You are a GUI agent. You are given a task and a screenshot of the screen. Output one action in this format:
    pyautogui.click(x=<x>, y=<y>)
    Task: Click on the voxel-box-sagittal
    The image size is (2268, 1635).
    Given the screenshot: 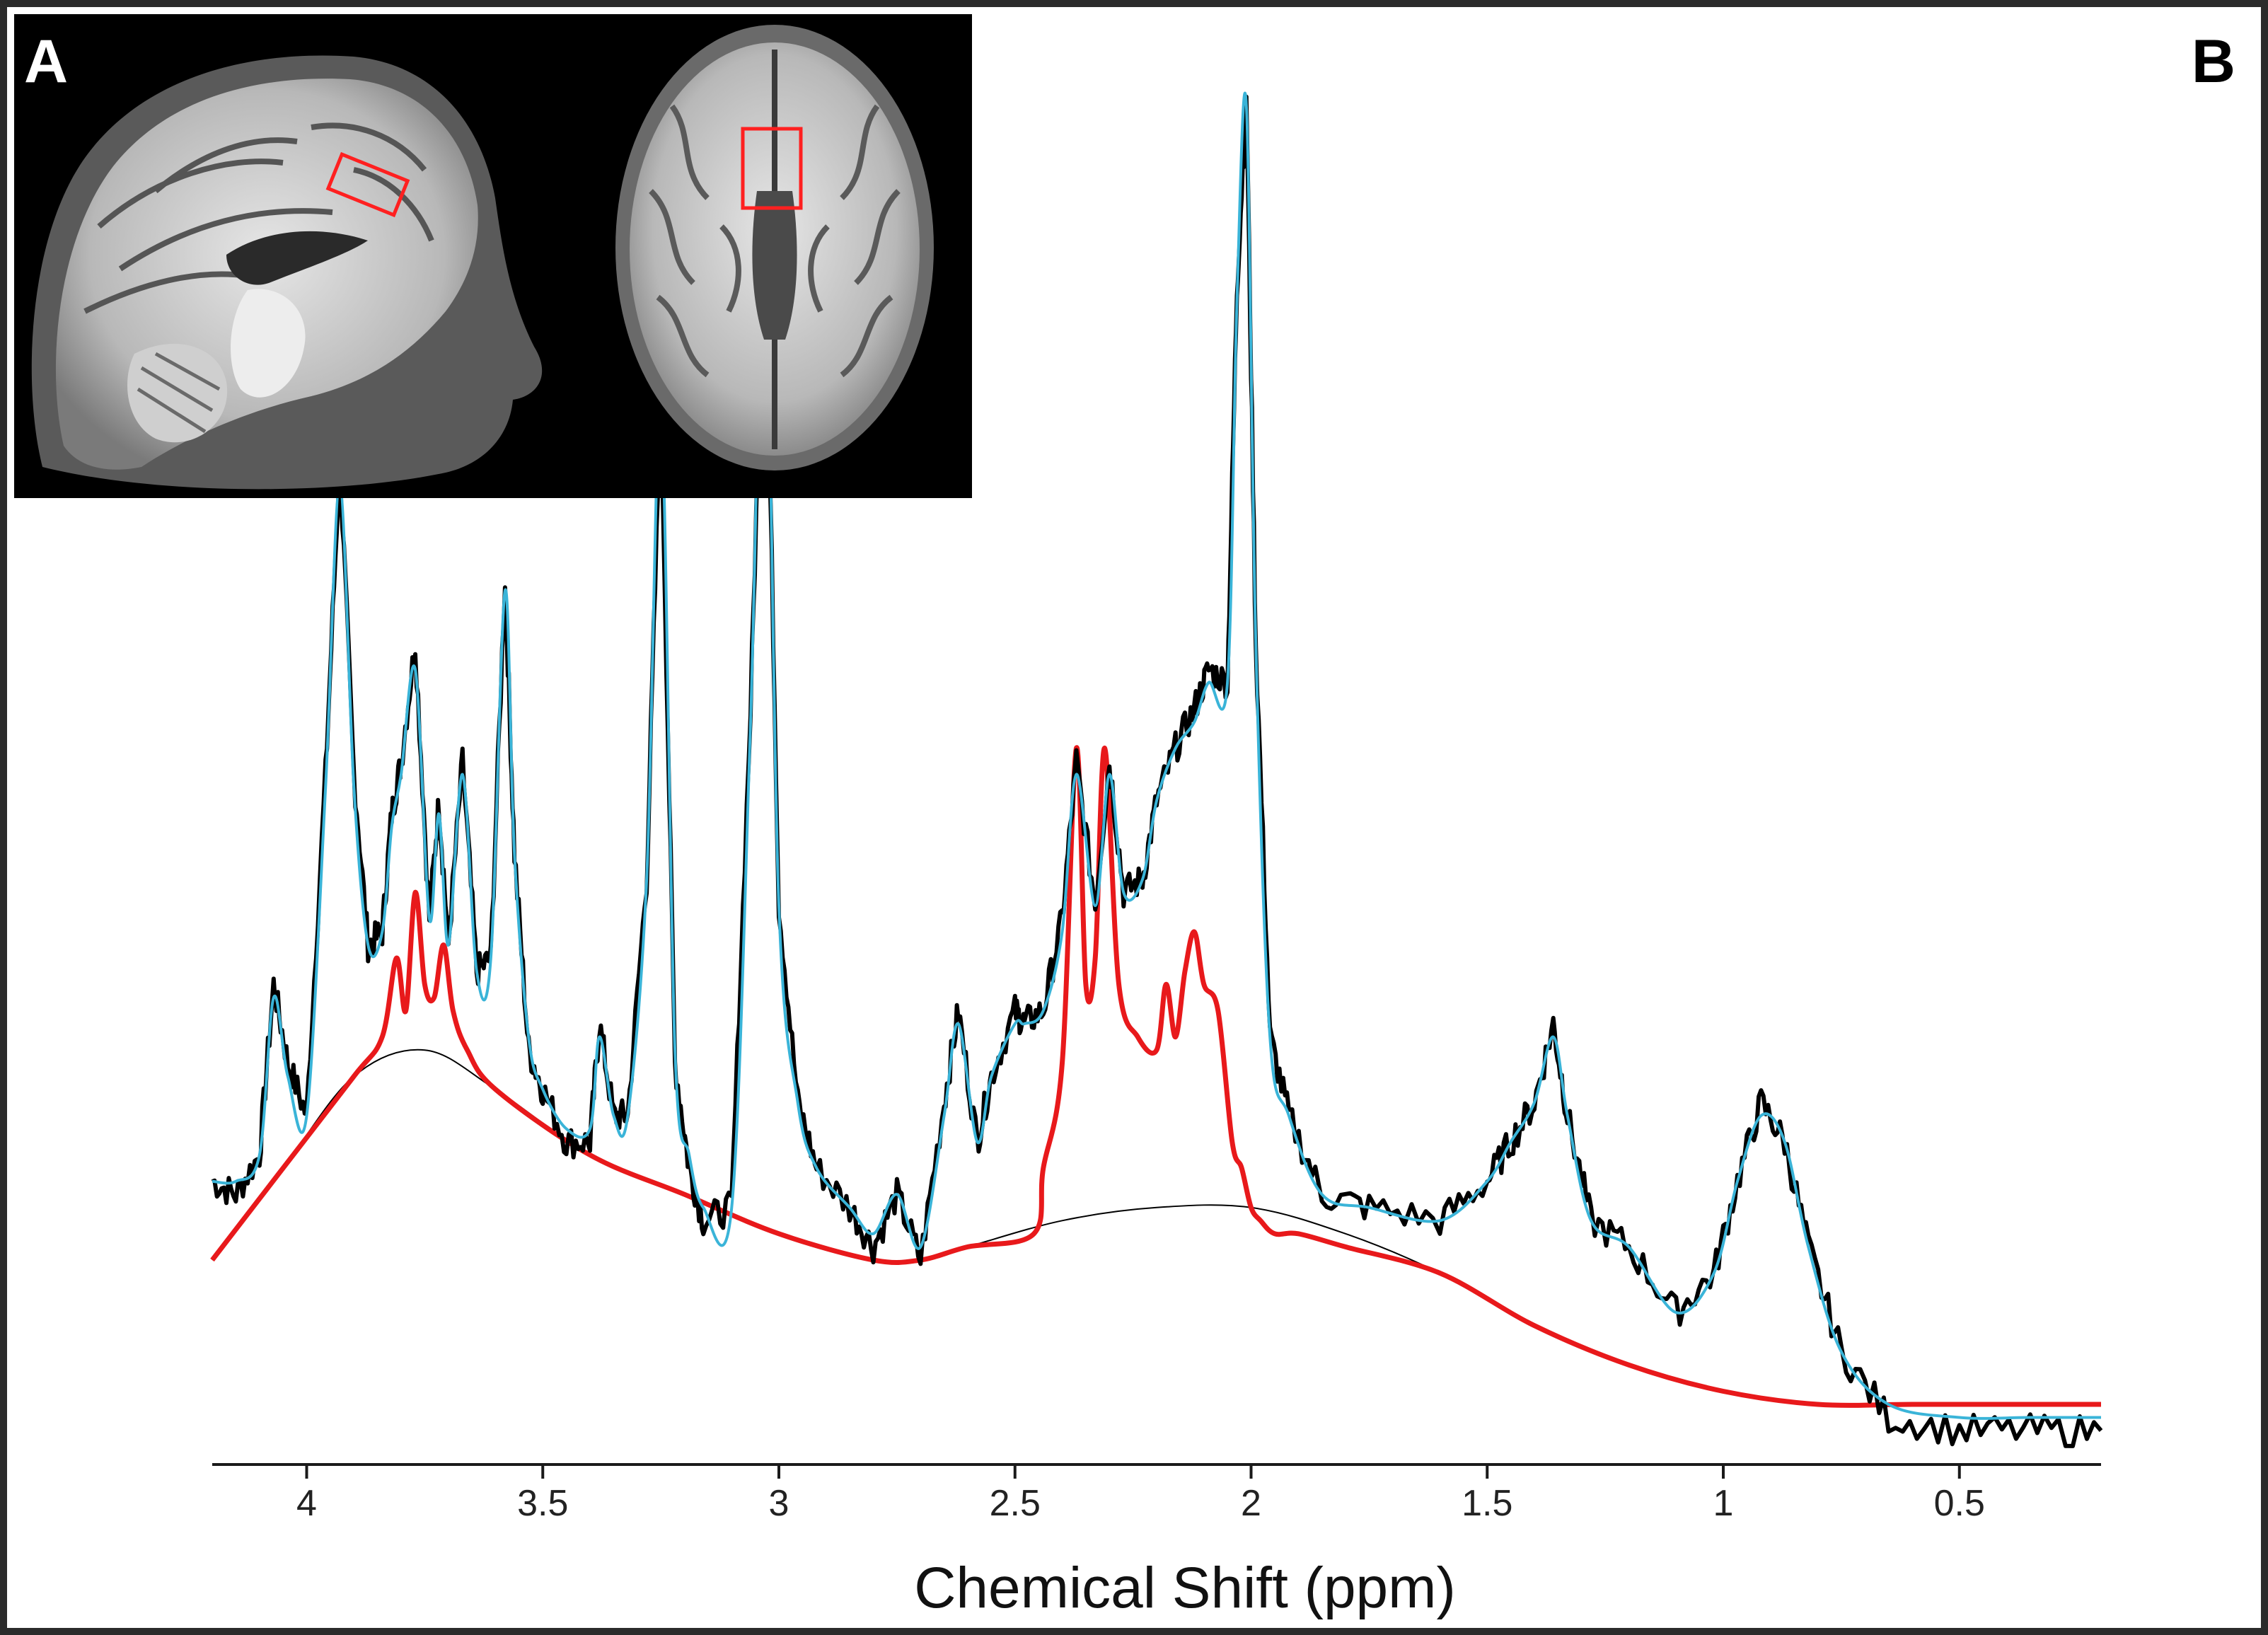 What is the action you would take?
    pyautogui.click(x=367, y=184)
    